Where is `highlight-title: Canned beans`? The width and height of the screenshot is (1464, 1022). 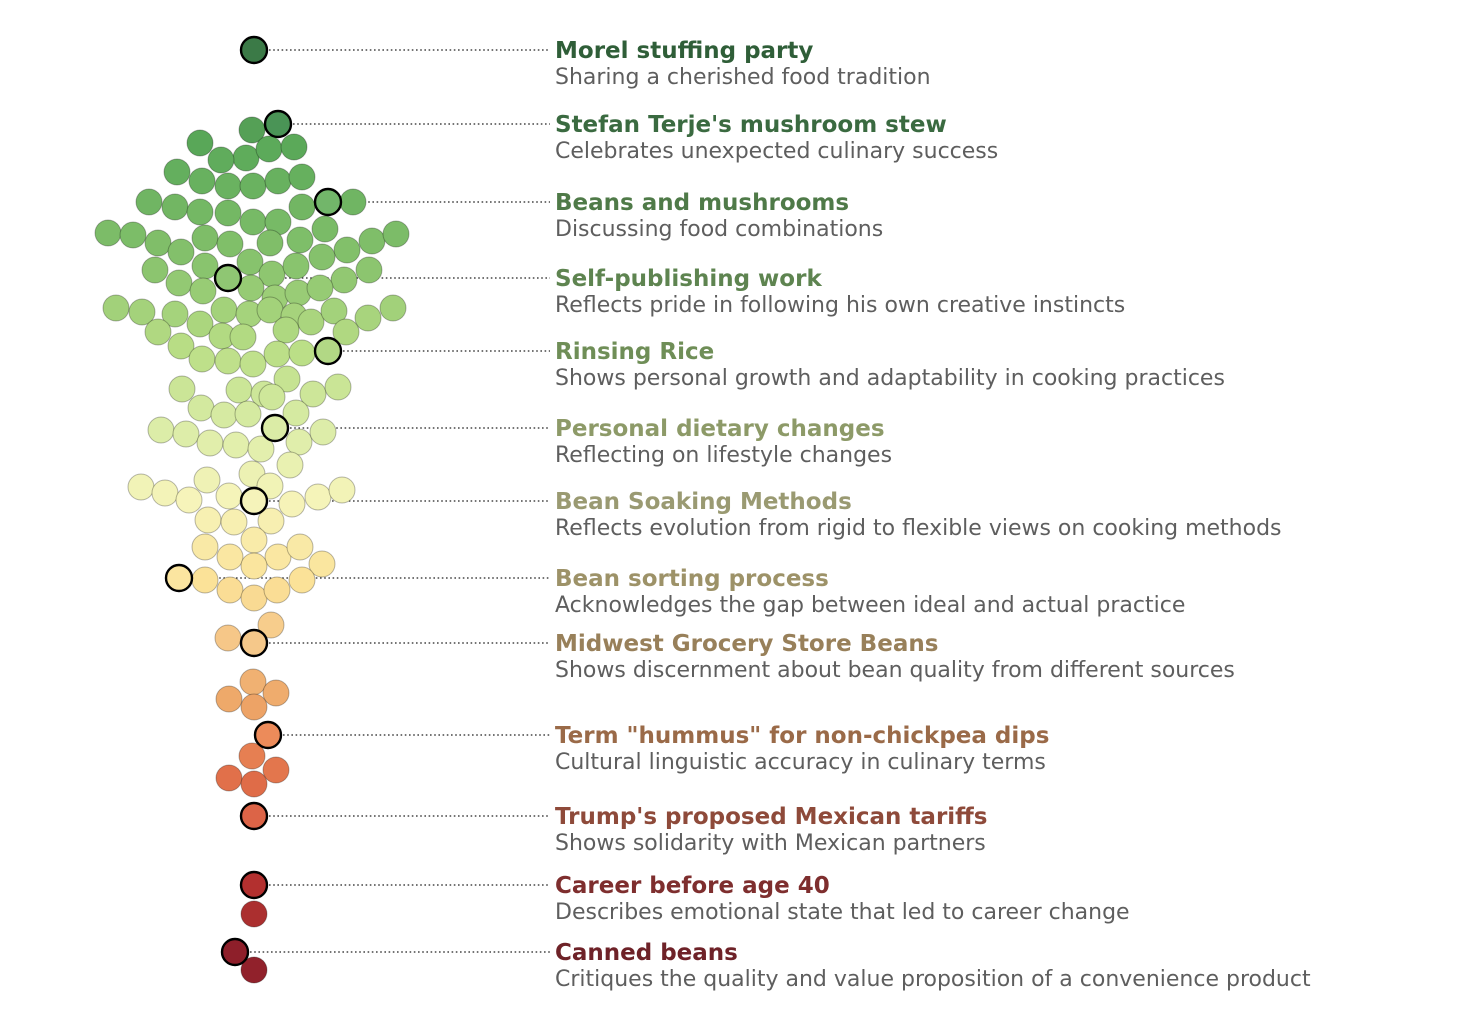
highlight-title: Canned beans is located at coordinates (646, 953).